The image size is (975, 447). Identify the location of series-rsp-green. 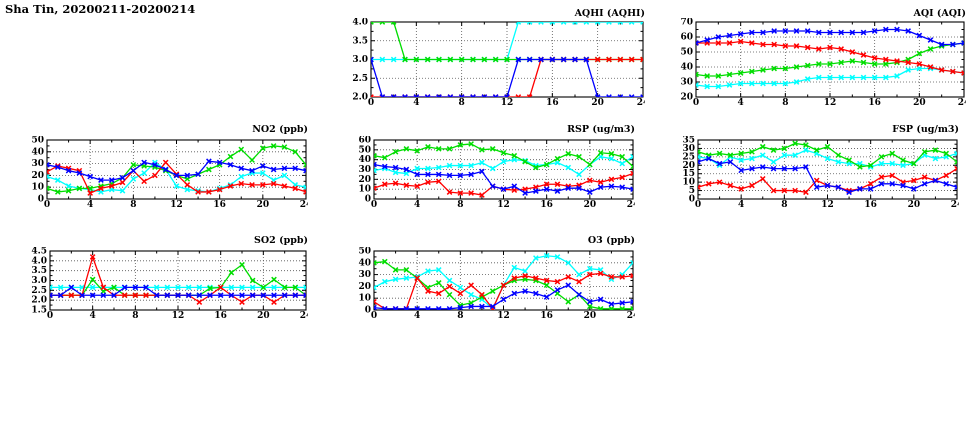
(503, 156).